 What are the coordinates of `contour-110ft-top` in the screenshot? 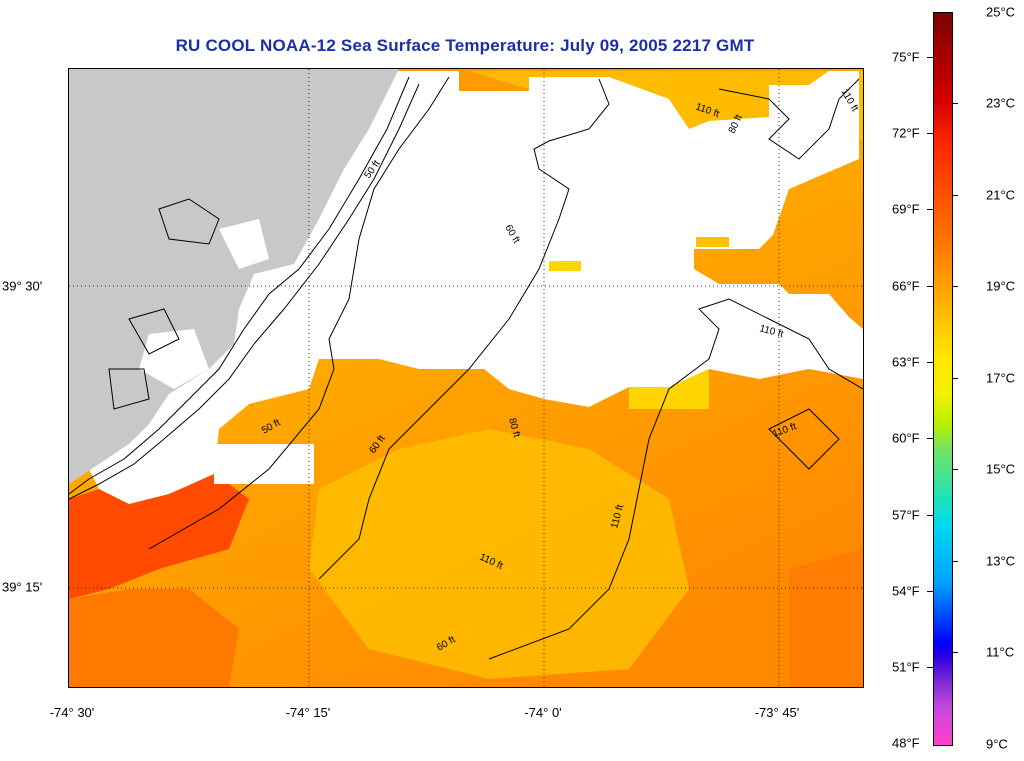 It's located at (789, 119).